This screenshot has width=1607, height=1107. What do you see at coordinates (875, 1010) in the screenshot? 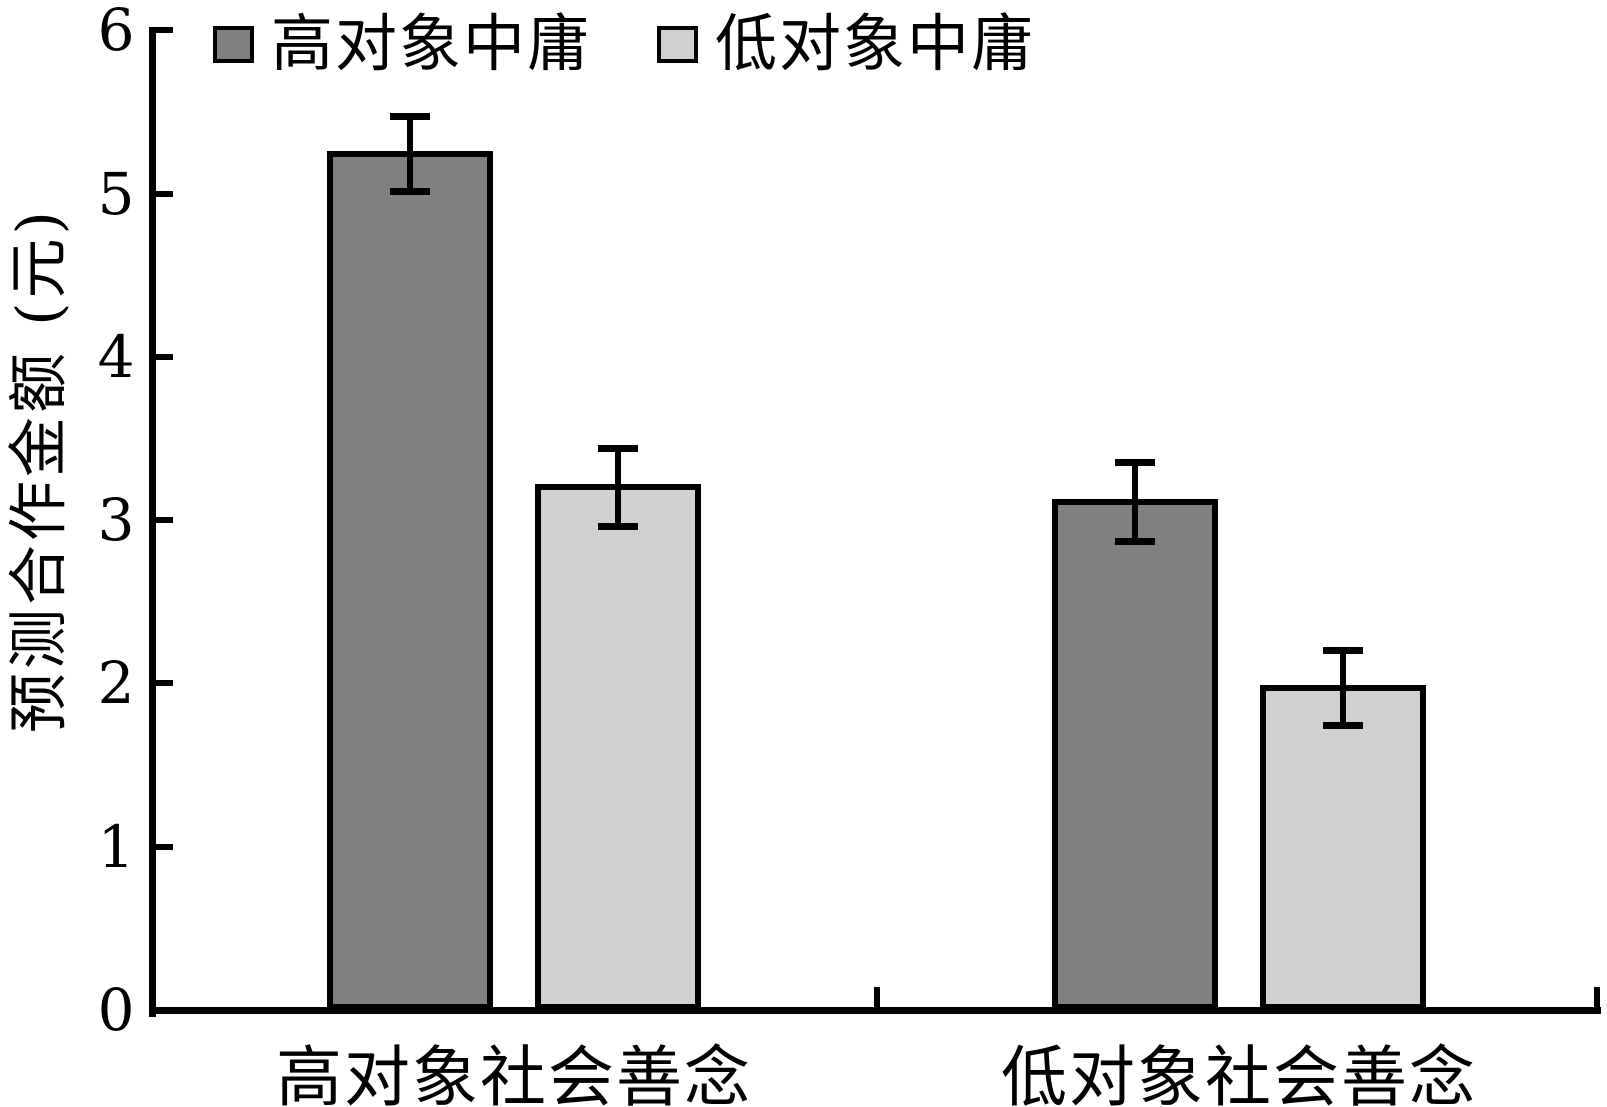
I see `x-axis-baseline` at bounding box center [875, 1010].